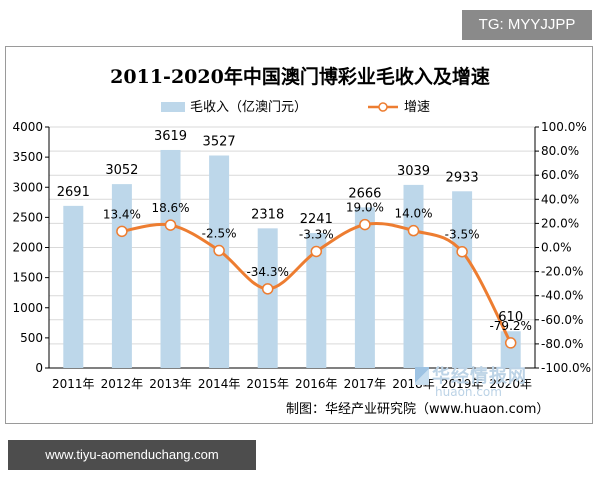 This screenshot has height=480, width=600. What do you see at coordinates (462, 235) in the screenshot?
I see `growth-data-label: -3.5%` at bounding box center [462, 235].